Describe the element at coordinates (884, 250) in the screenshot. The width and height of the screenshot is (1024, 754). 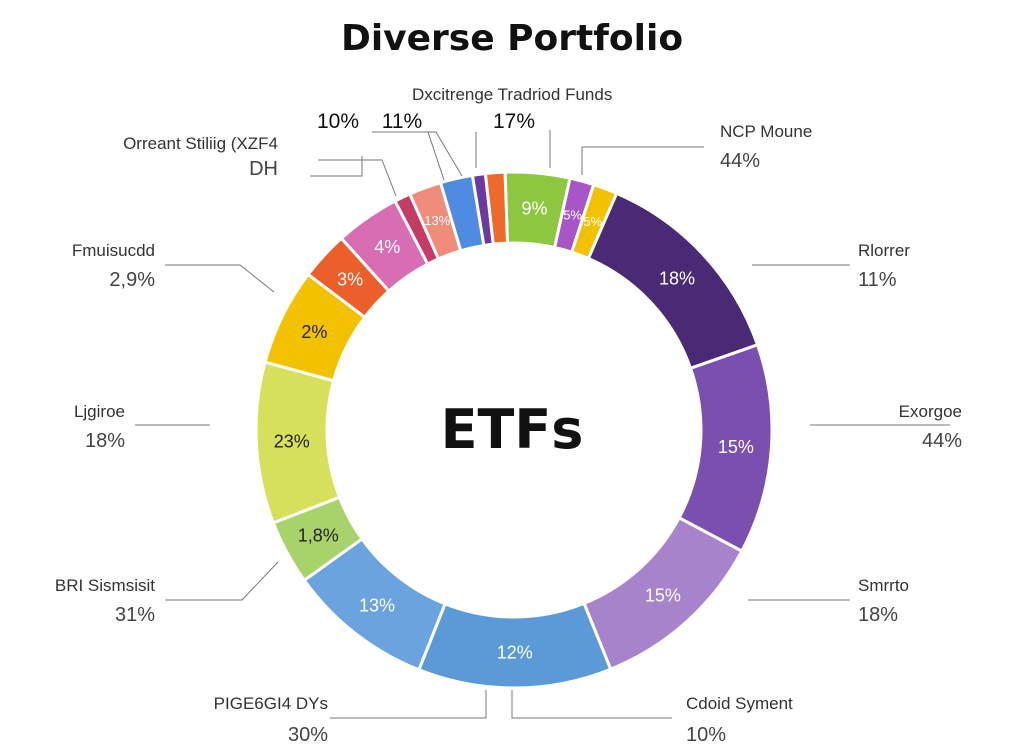
I see `callout-name: Rlorrer` at that location.